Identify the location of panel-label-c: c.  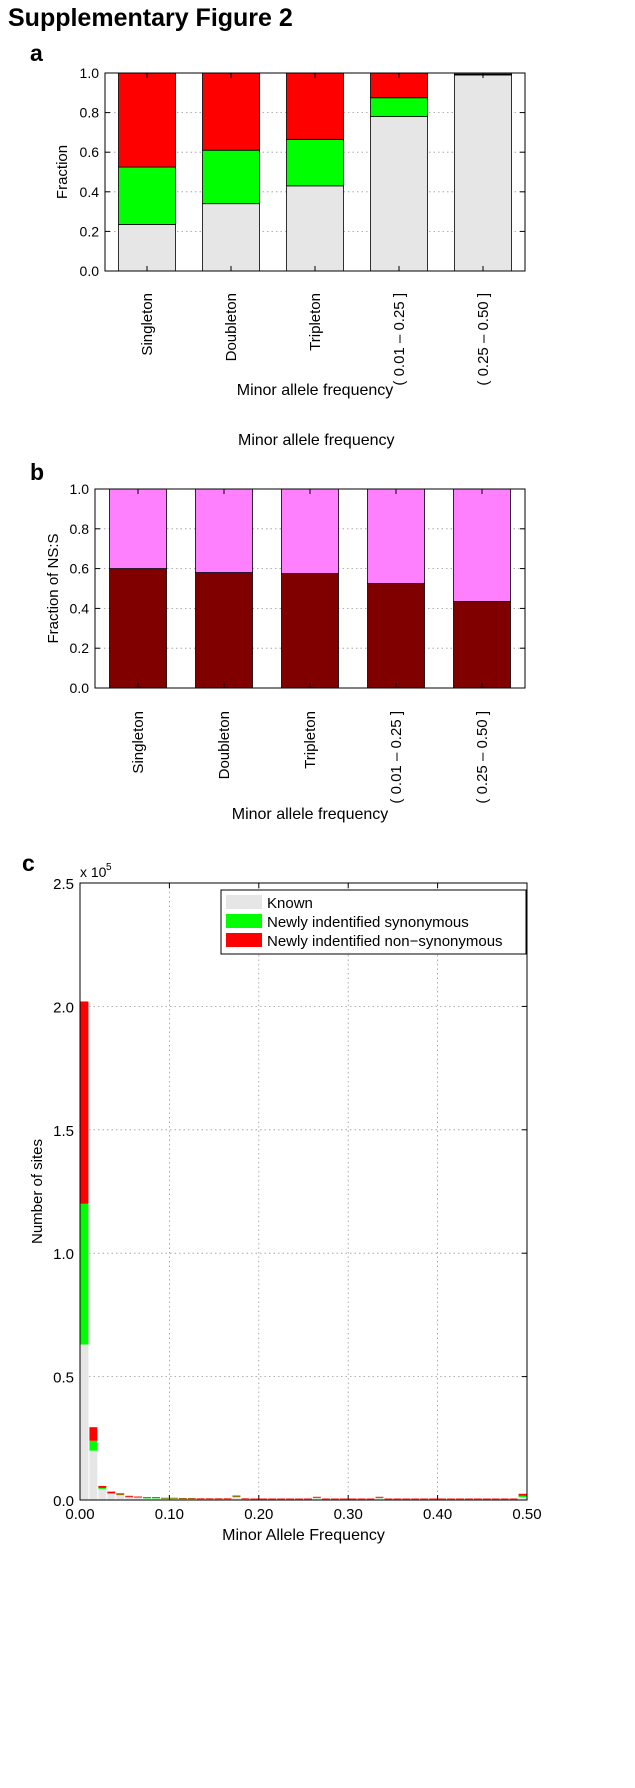
(28, 863).